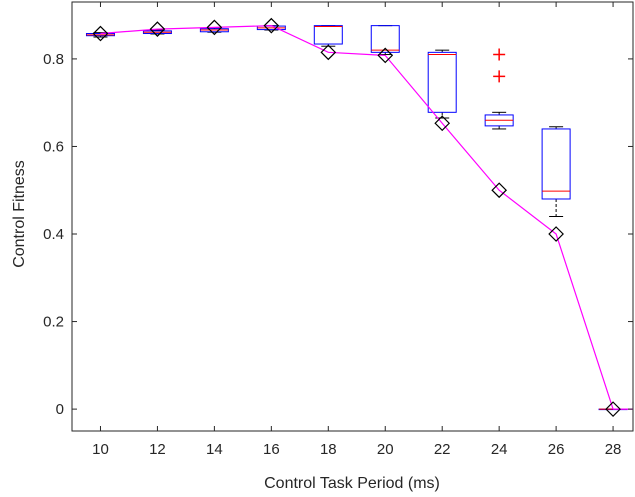 This screenshot has height=497, width=635. Describe the element at coordinates (214, 449) in the screenshot. I see `x-tick-label: 14` at that location.